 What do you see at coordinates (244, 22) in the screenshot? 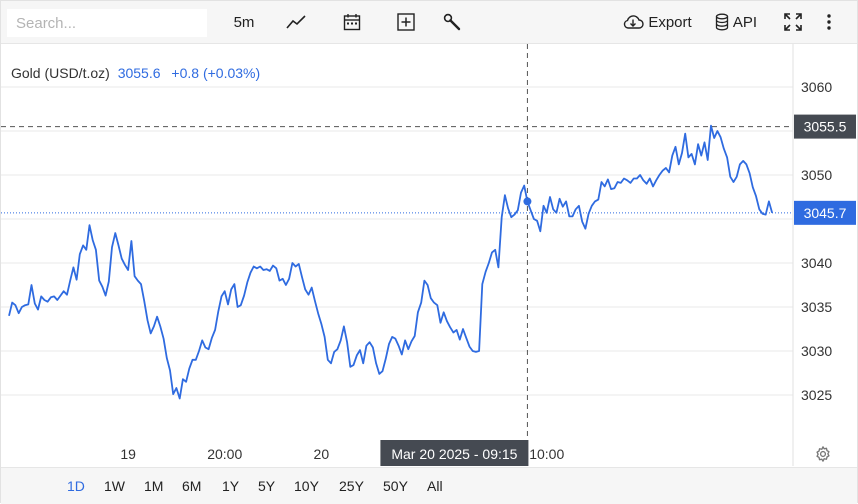
I see `interval-button: 5m` at bounding box center [244, 22].